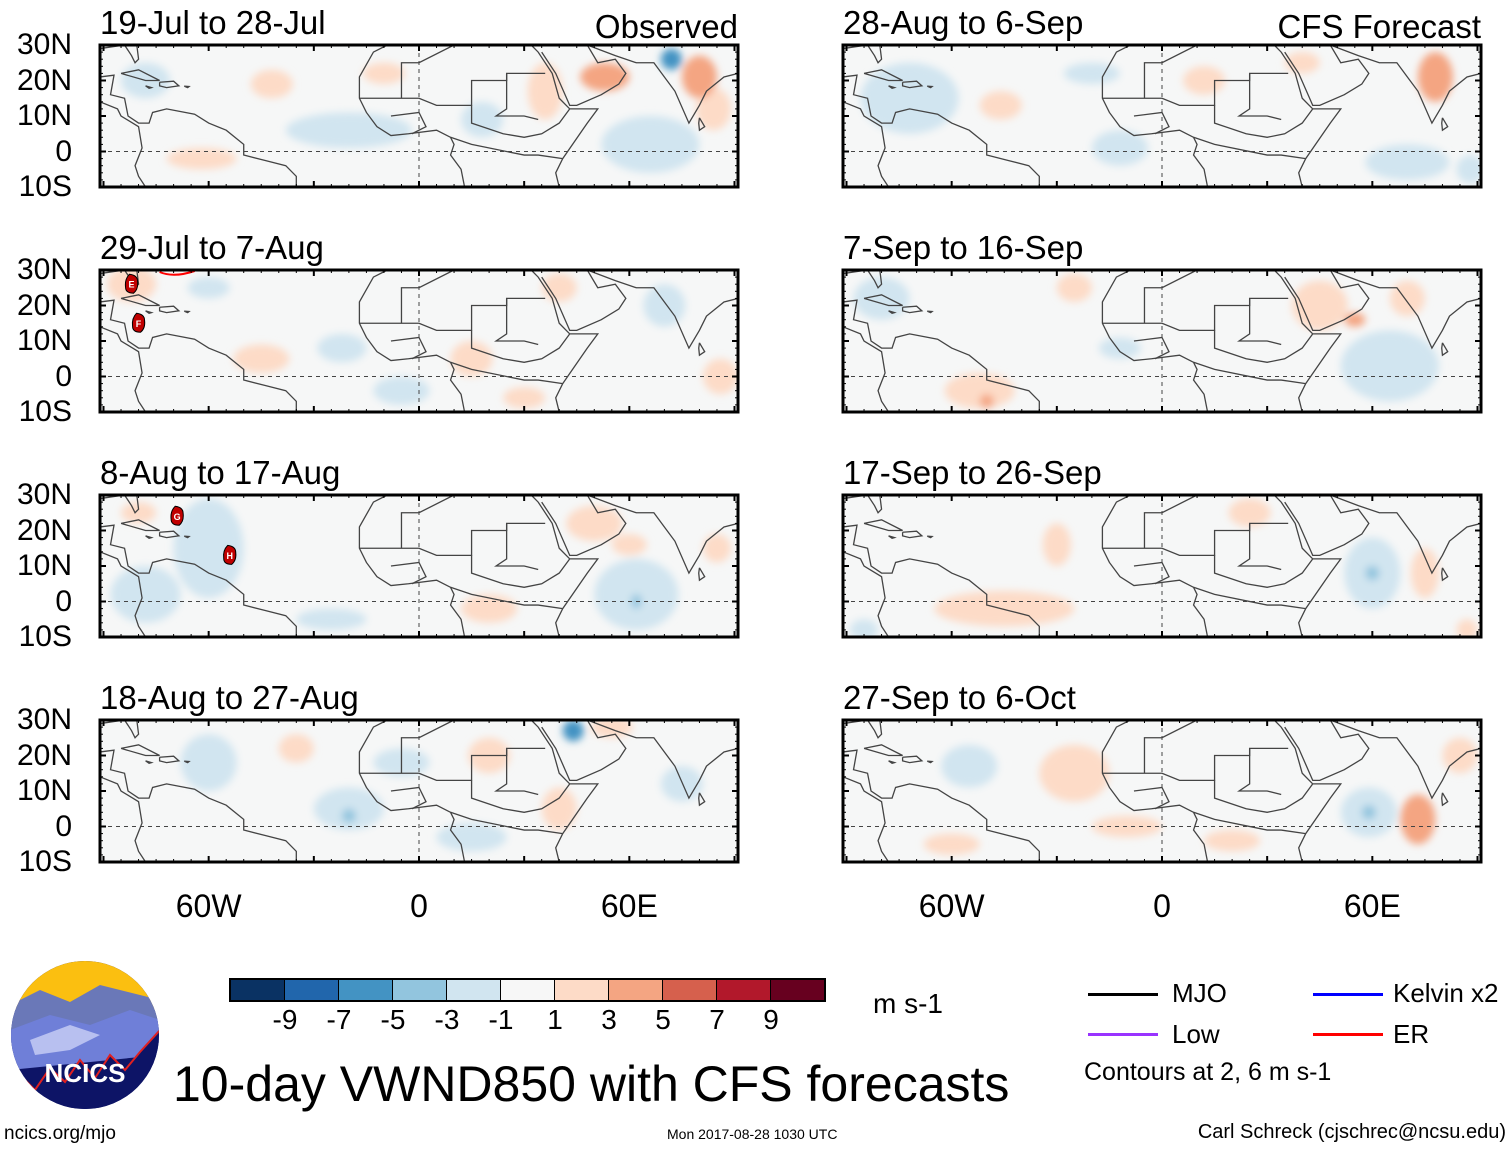 This screenshot has width=1510, height=1149. What do you see at coordinates (959, 697) in the screenshot?
I see `panel-title: 27-Sep to 6-Oct` at bounding box center [959, 697].